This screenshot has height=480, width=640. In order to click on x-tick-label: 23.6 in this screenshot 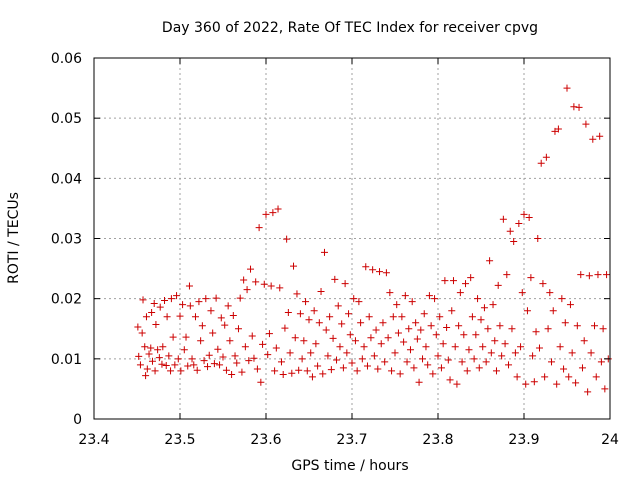, I will do `click(265, 440)`.